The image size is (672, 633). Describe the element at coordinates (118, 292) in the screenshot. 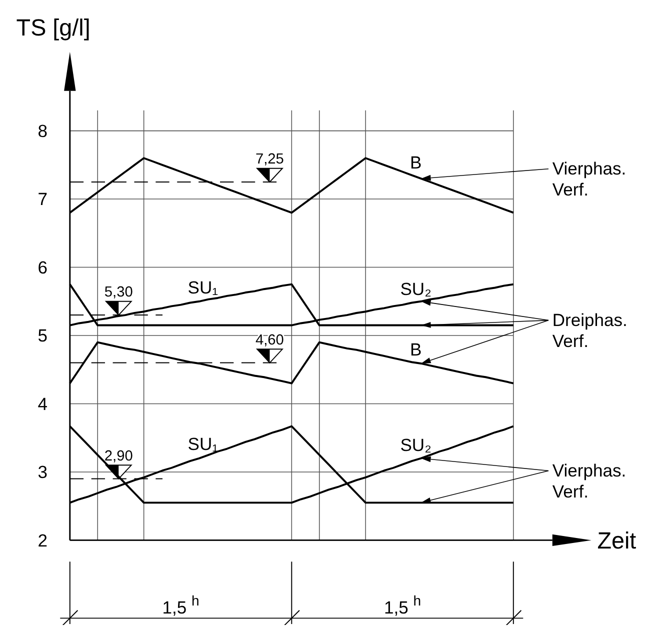

I see `ref-line-label: 5,30` at that location.